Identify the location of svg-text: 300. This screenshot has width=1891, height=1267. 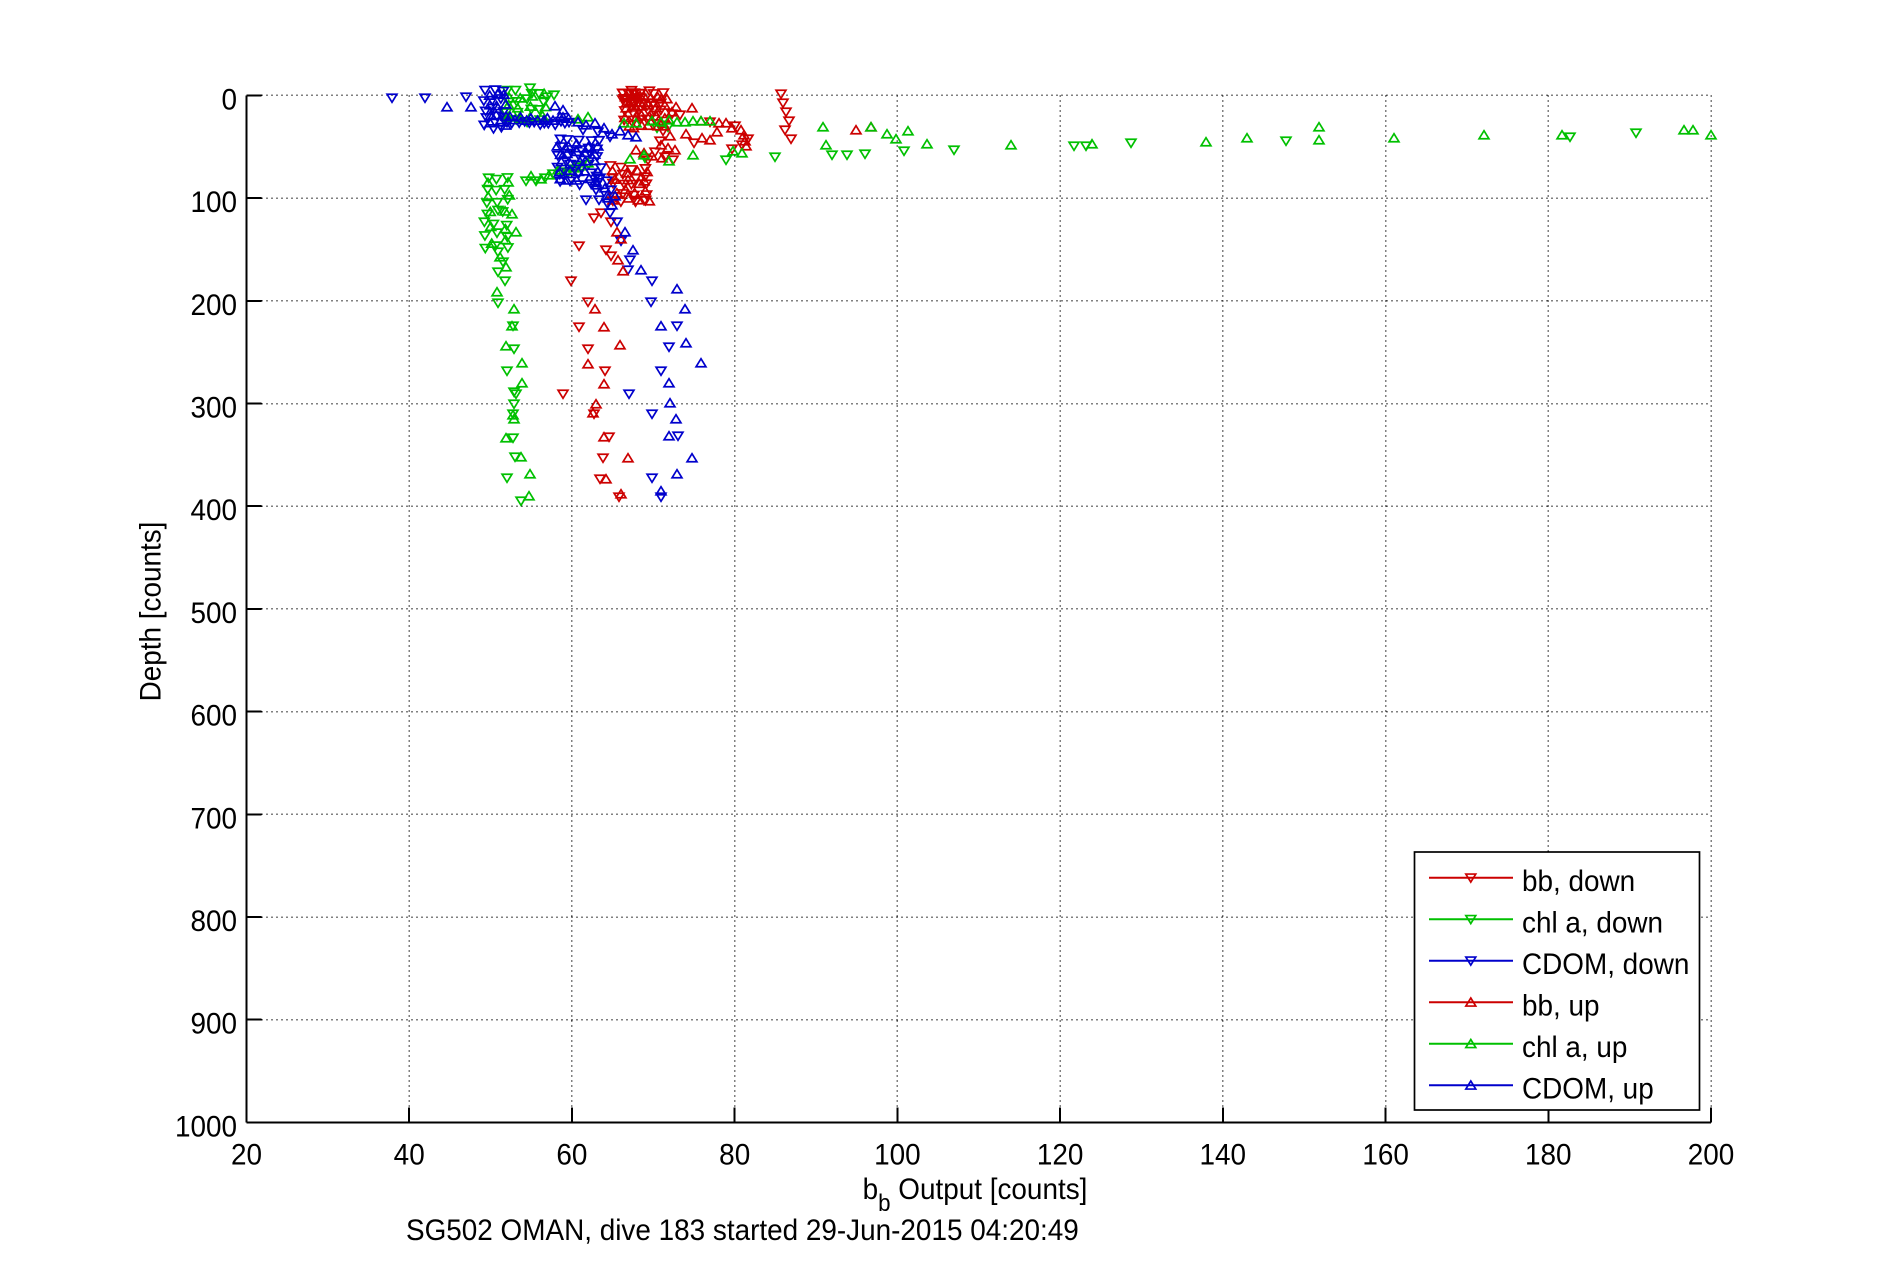
(213, 408).